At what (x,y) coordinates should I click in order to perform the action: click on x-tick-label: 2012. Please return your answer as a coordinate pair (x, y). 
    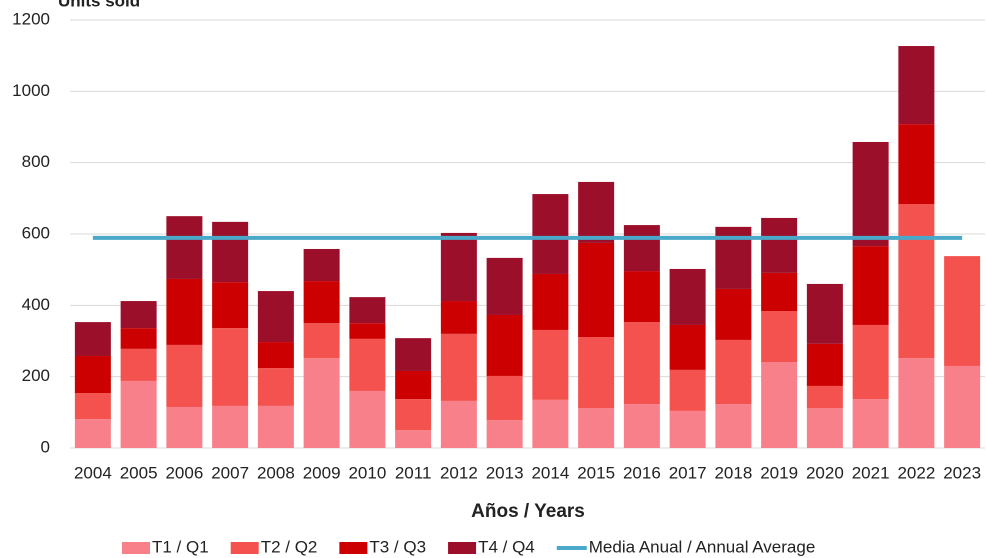
    Looking at the image, I should click on (459, 472).